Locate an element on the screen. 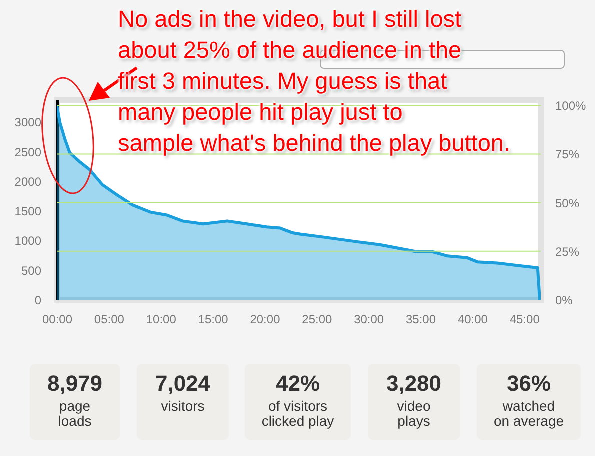 Image resolution: width=595 pixels, height=456 pixels. x-tick-label: 45:00 is located at coordinates (525, 319).